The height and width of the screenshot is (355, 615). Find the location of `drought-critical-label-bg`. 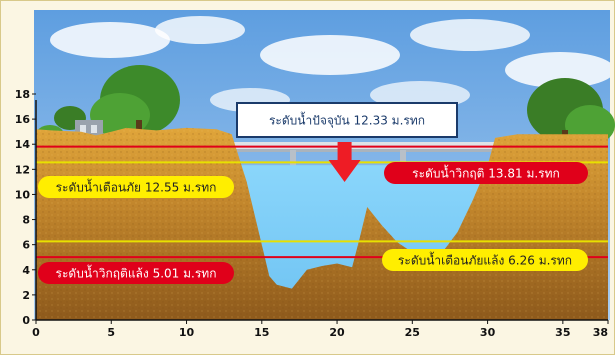

drought-critical-label-bg is located at coordinates (136, 273).